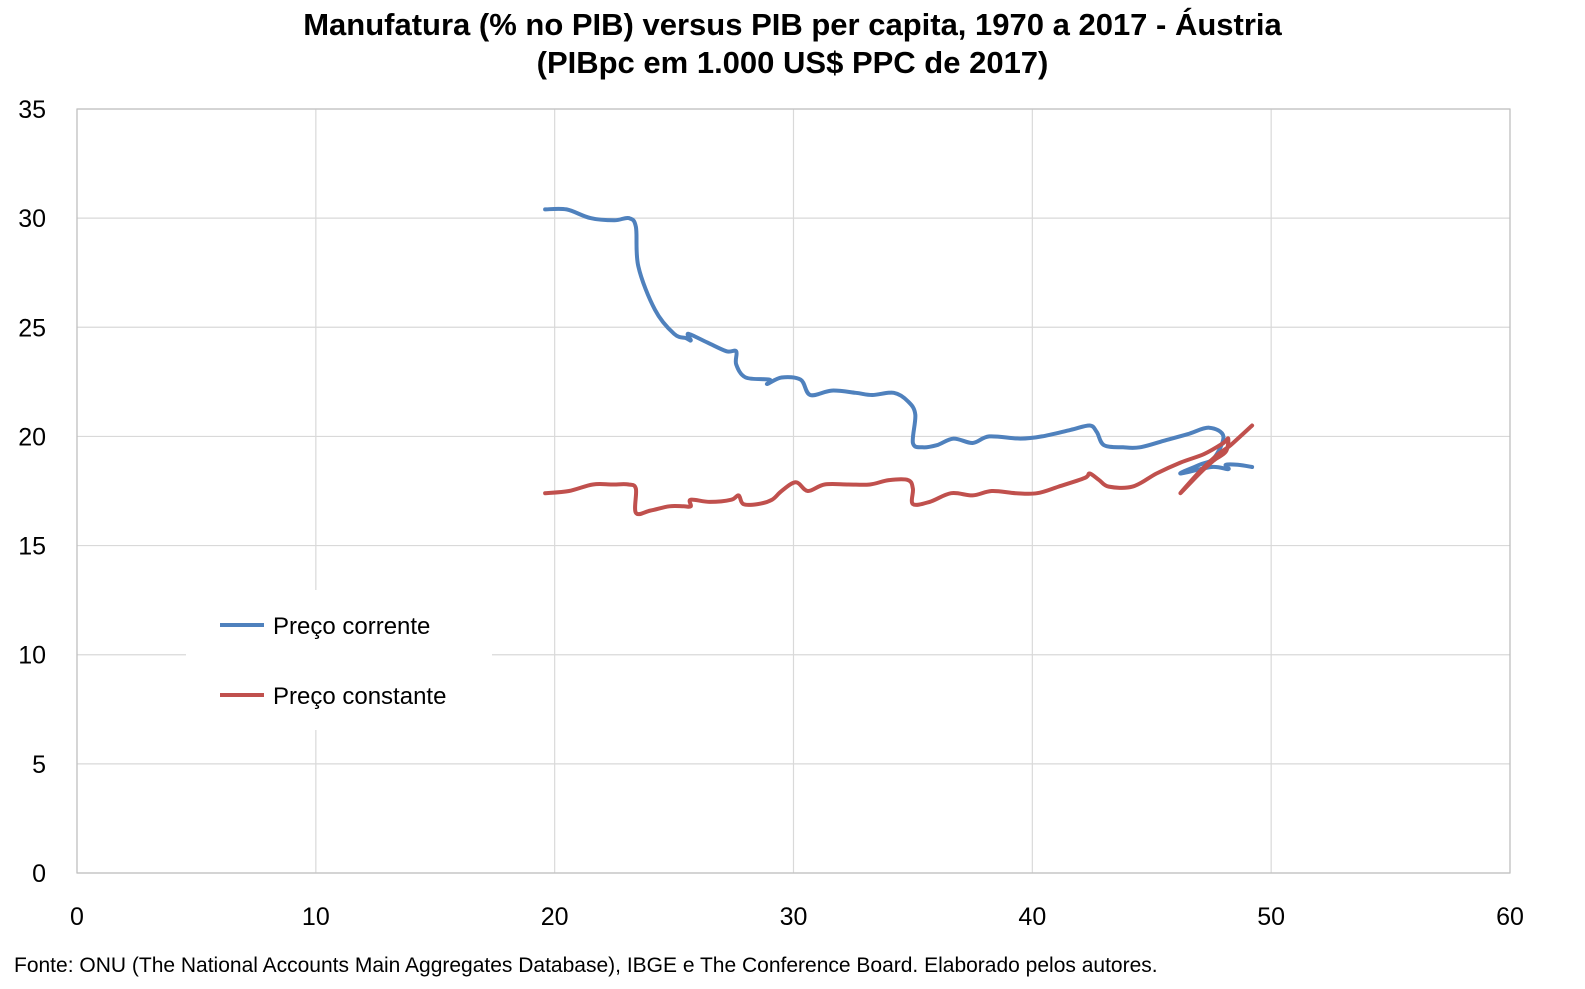 The width and height of the screenshot is (1585, 989). Describe the element at coordinates (351, 626) in the screenshot. I see `legend-label-preco-corrente: Preço corrente` at that location.